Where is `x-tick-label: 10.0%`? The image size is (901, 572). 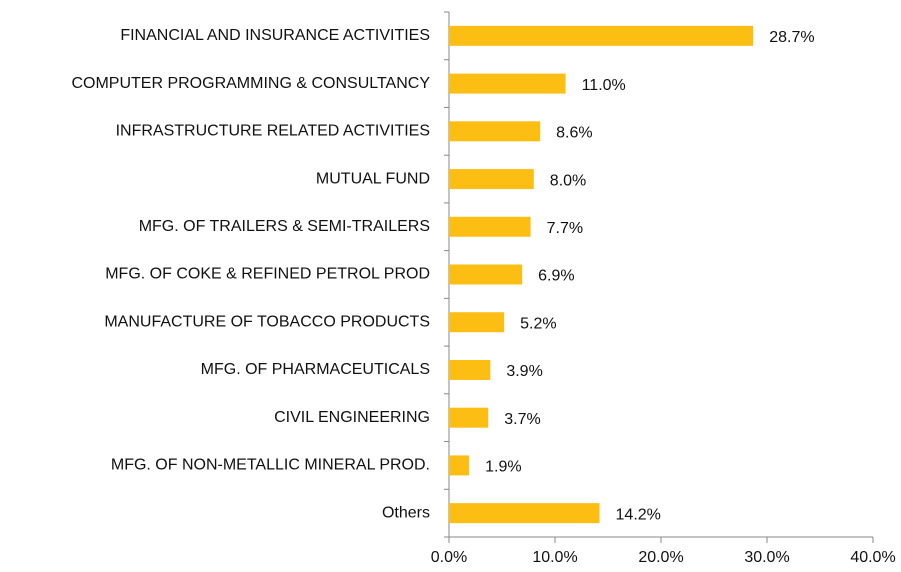
x-tick-label: 10.0% is located at coordinates (554, 557).